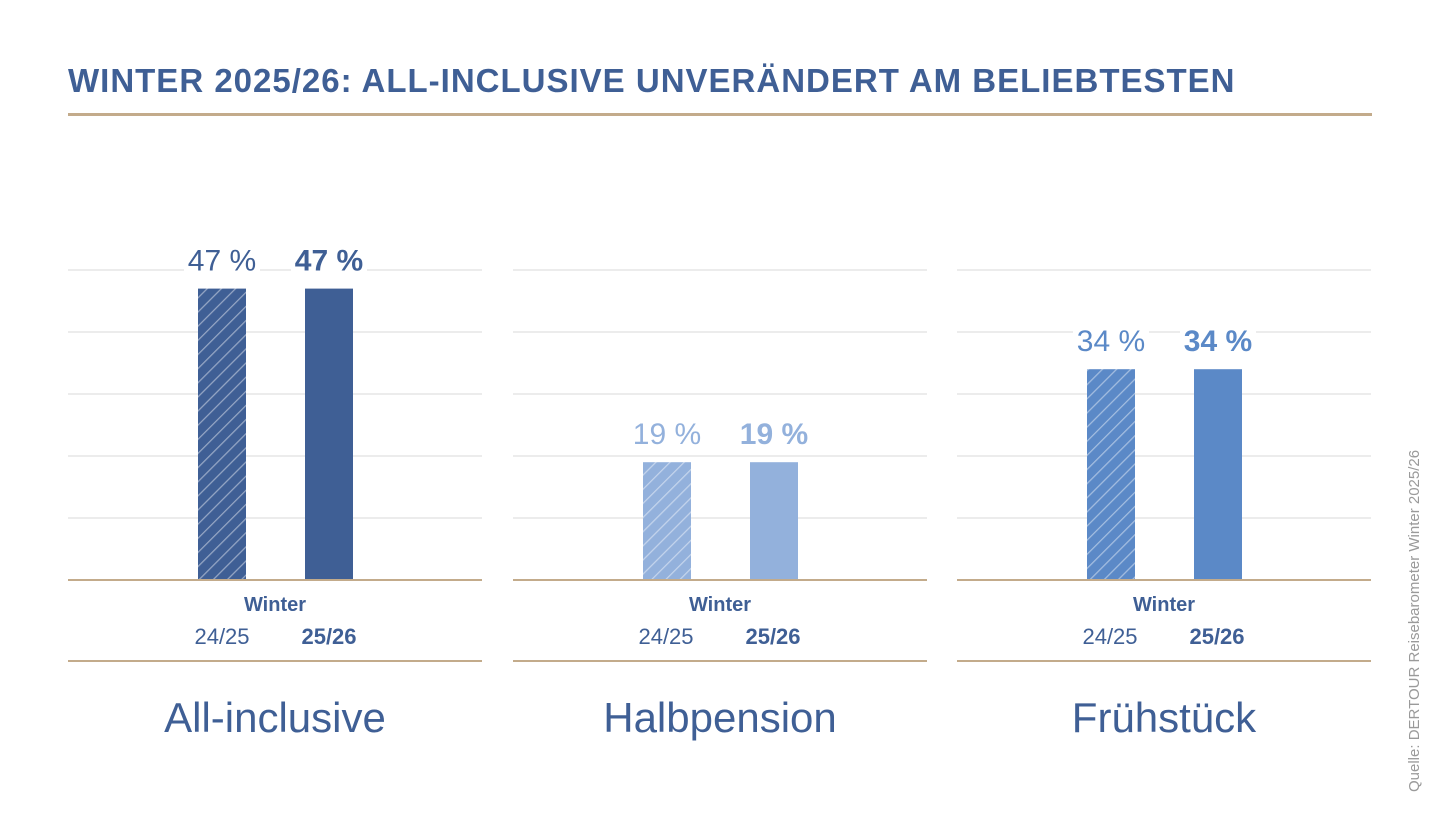 The image size is (1440, 817). Describe the element at coordinates (1217, 636) in the screenshot. I see `season-label-2526-fruehstueck: 25/26` at that location.